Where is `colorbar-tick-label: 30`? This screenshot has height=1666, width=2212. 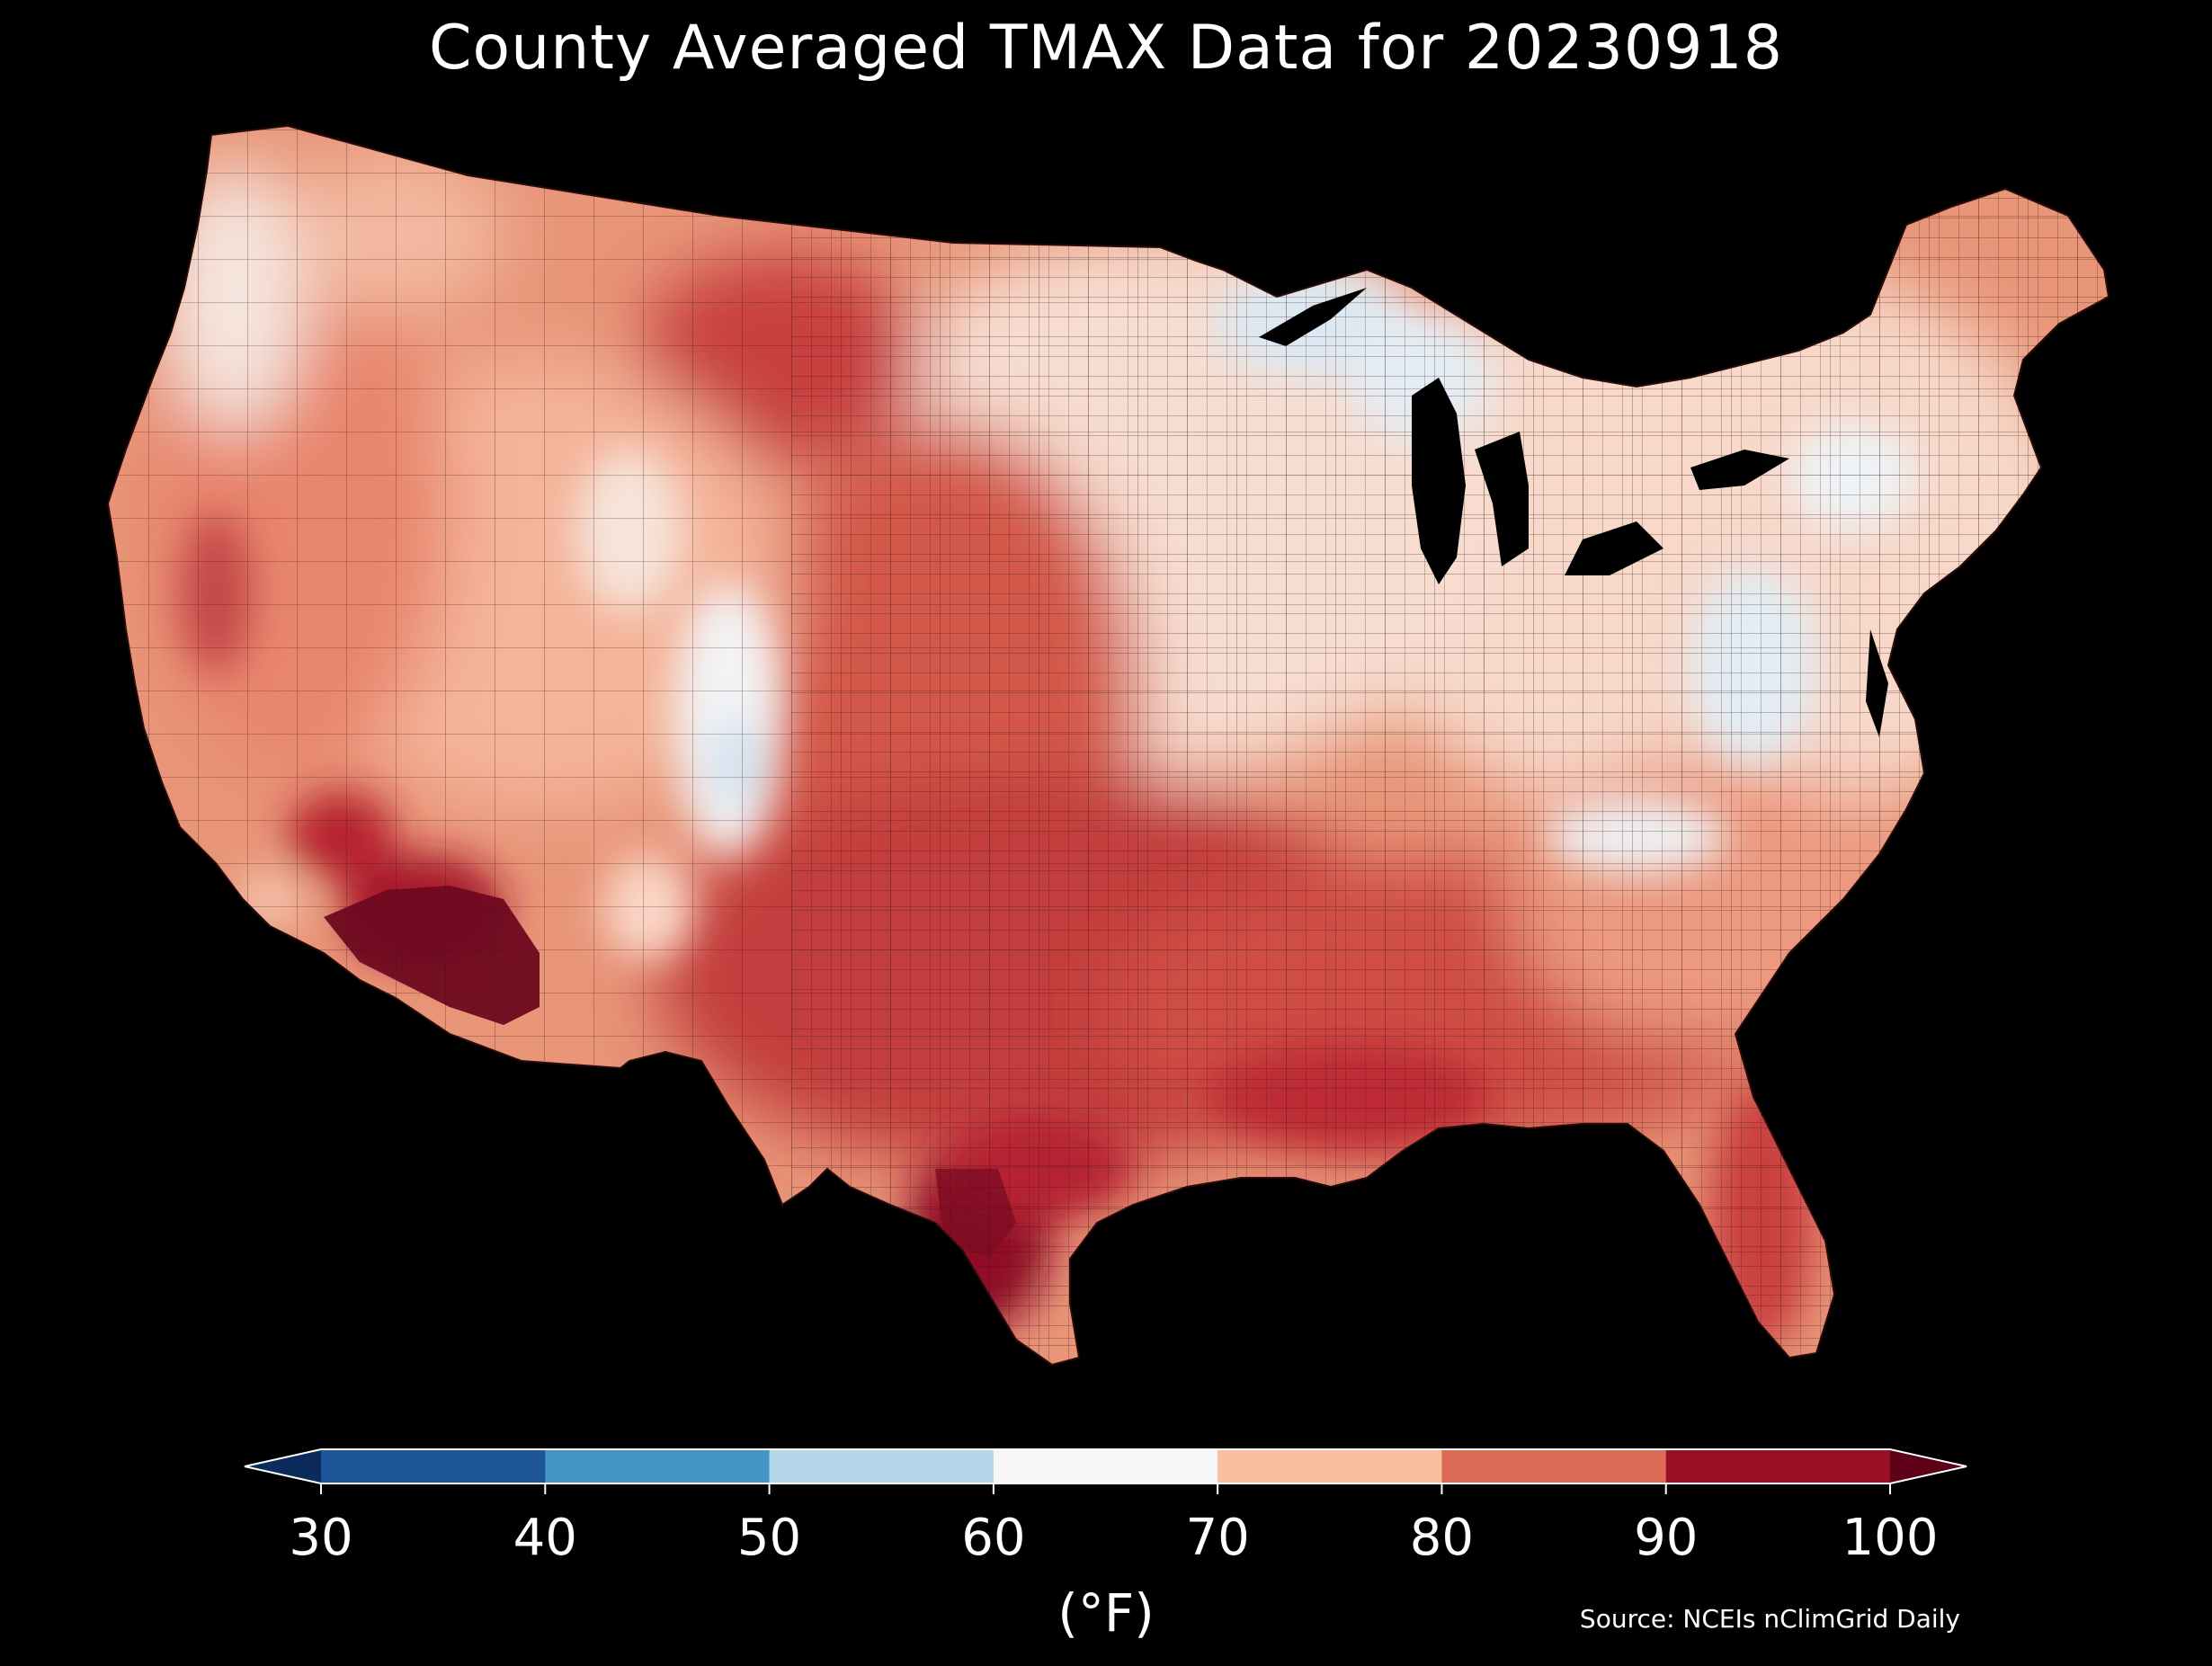 colorbar-tick-label: 30 is located at coordinates (321, 1538).